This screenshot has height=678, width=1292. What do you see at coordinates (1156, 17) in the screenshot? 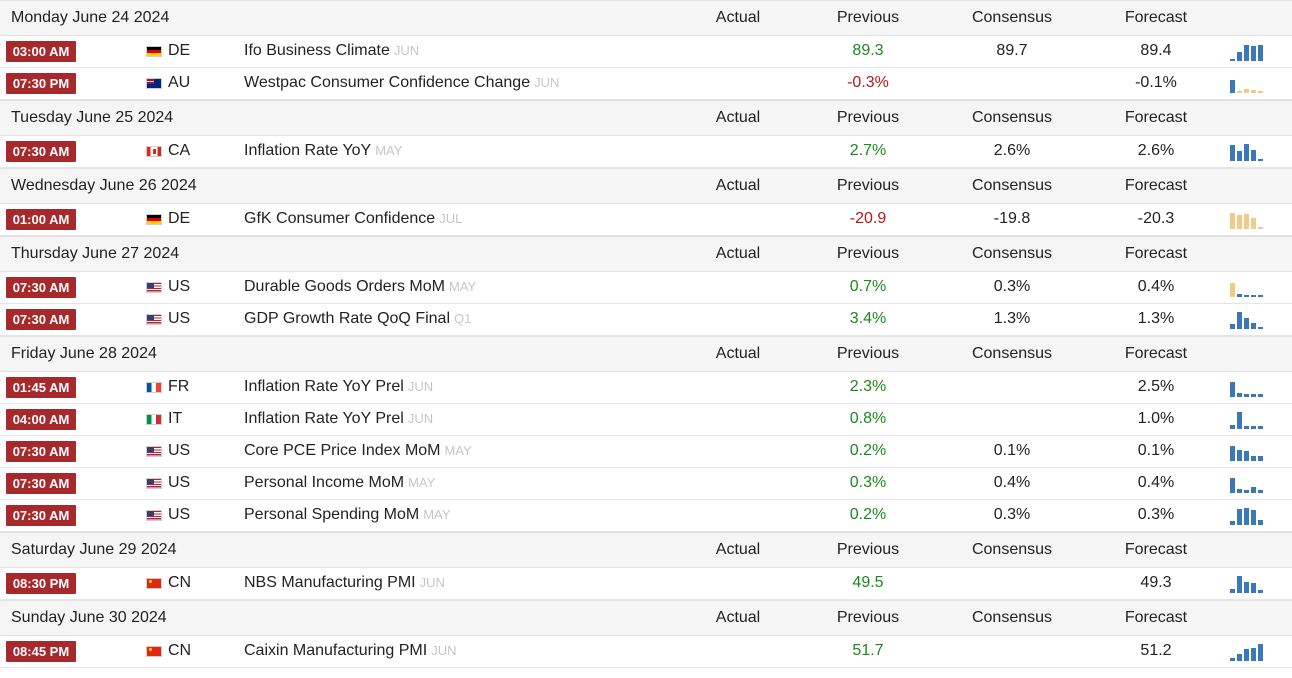
I see `column-header-forecast: Forecast` at bounding box center [1156, 17].